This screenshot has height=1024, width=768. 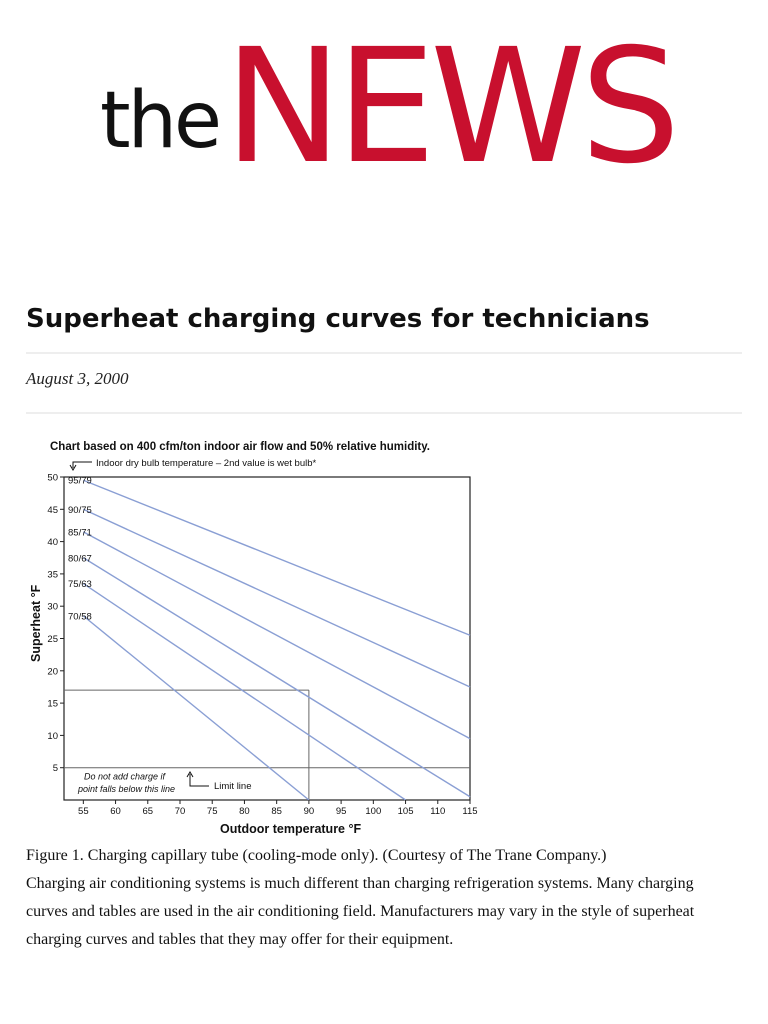 I want to click on limit-line-label: Limit line, so click(x=233, y=786).